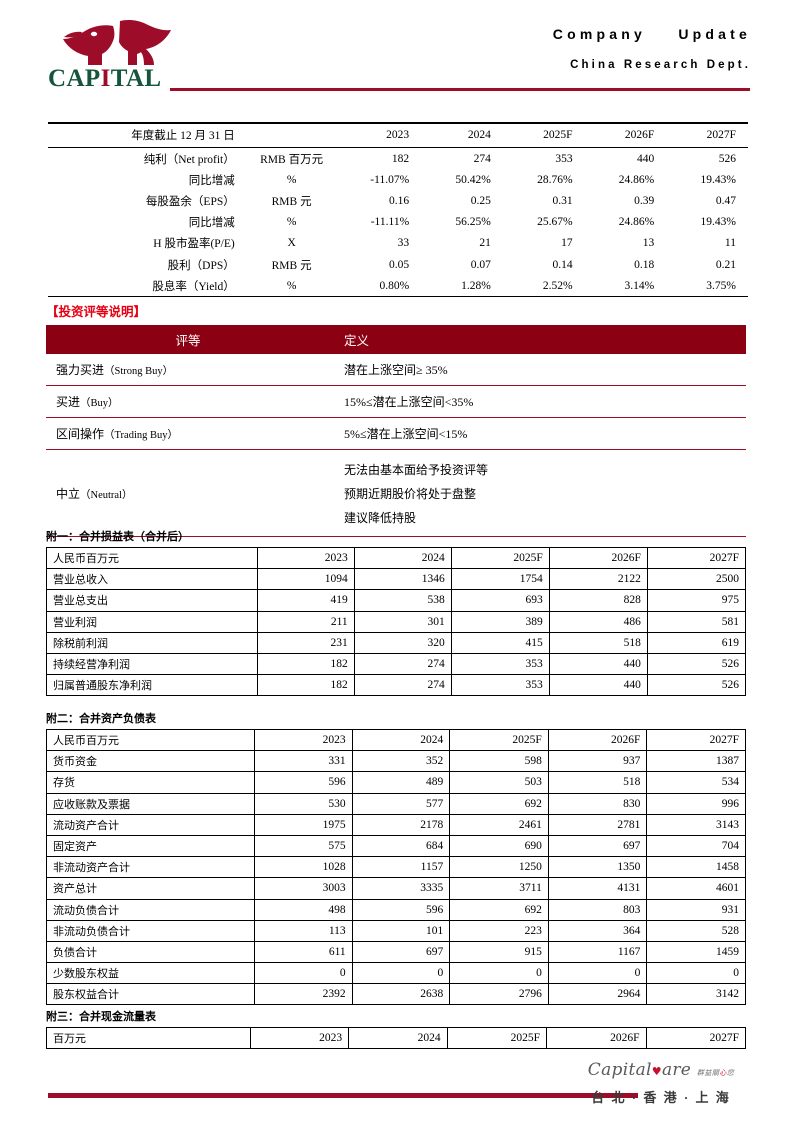 The width and height of the screenshot is (793, 1122). What do you see at coordinates (596, 1038) in the screenshot?
I see `apx3-header-2026f: 2026F` at bounding box center [596, 1038].